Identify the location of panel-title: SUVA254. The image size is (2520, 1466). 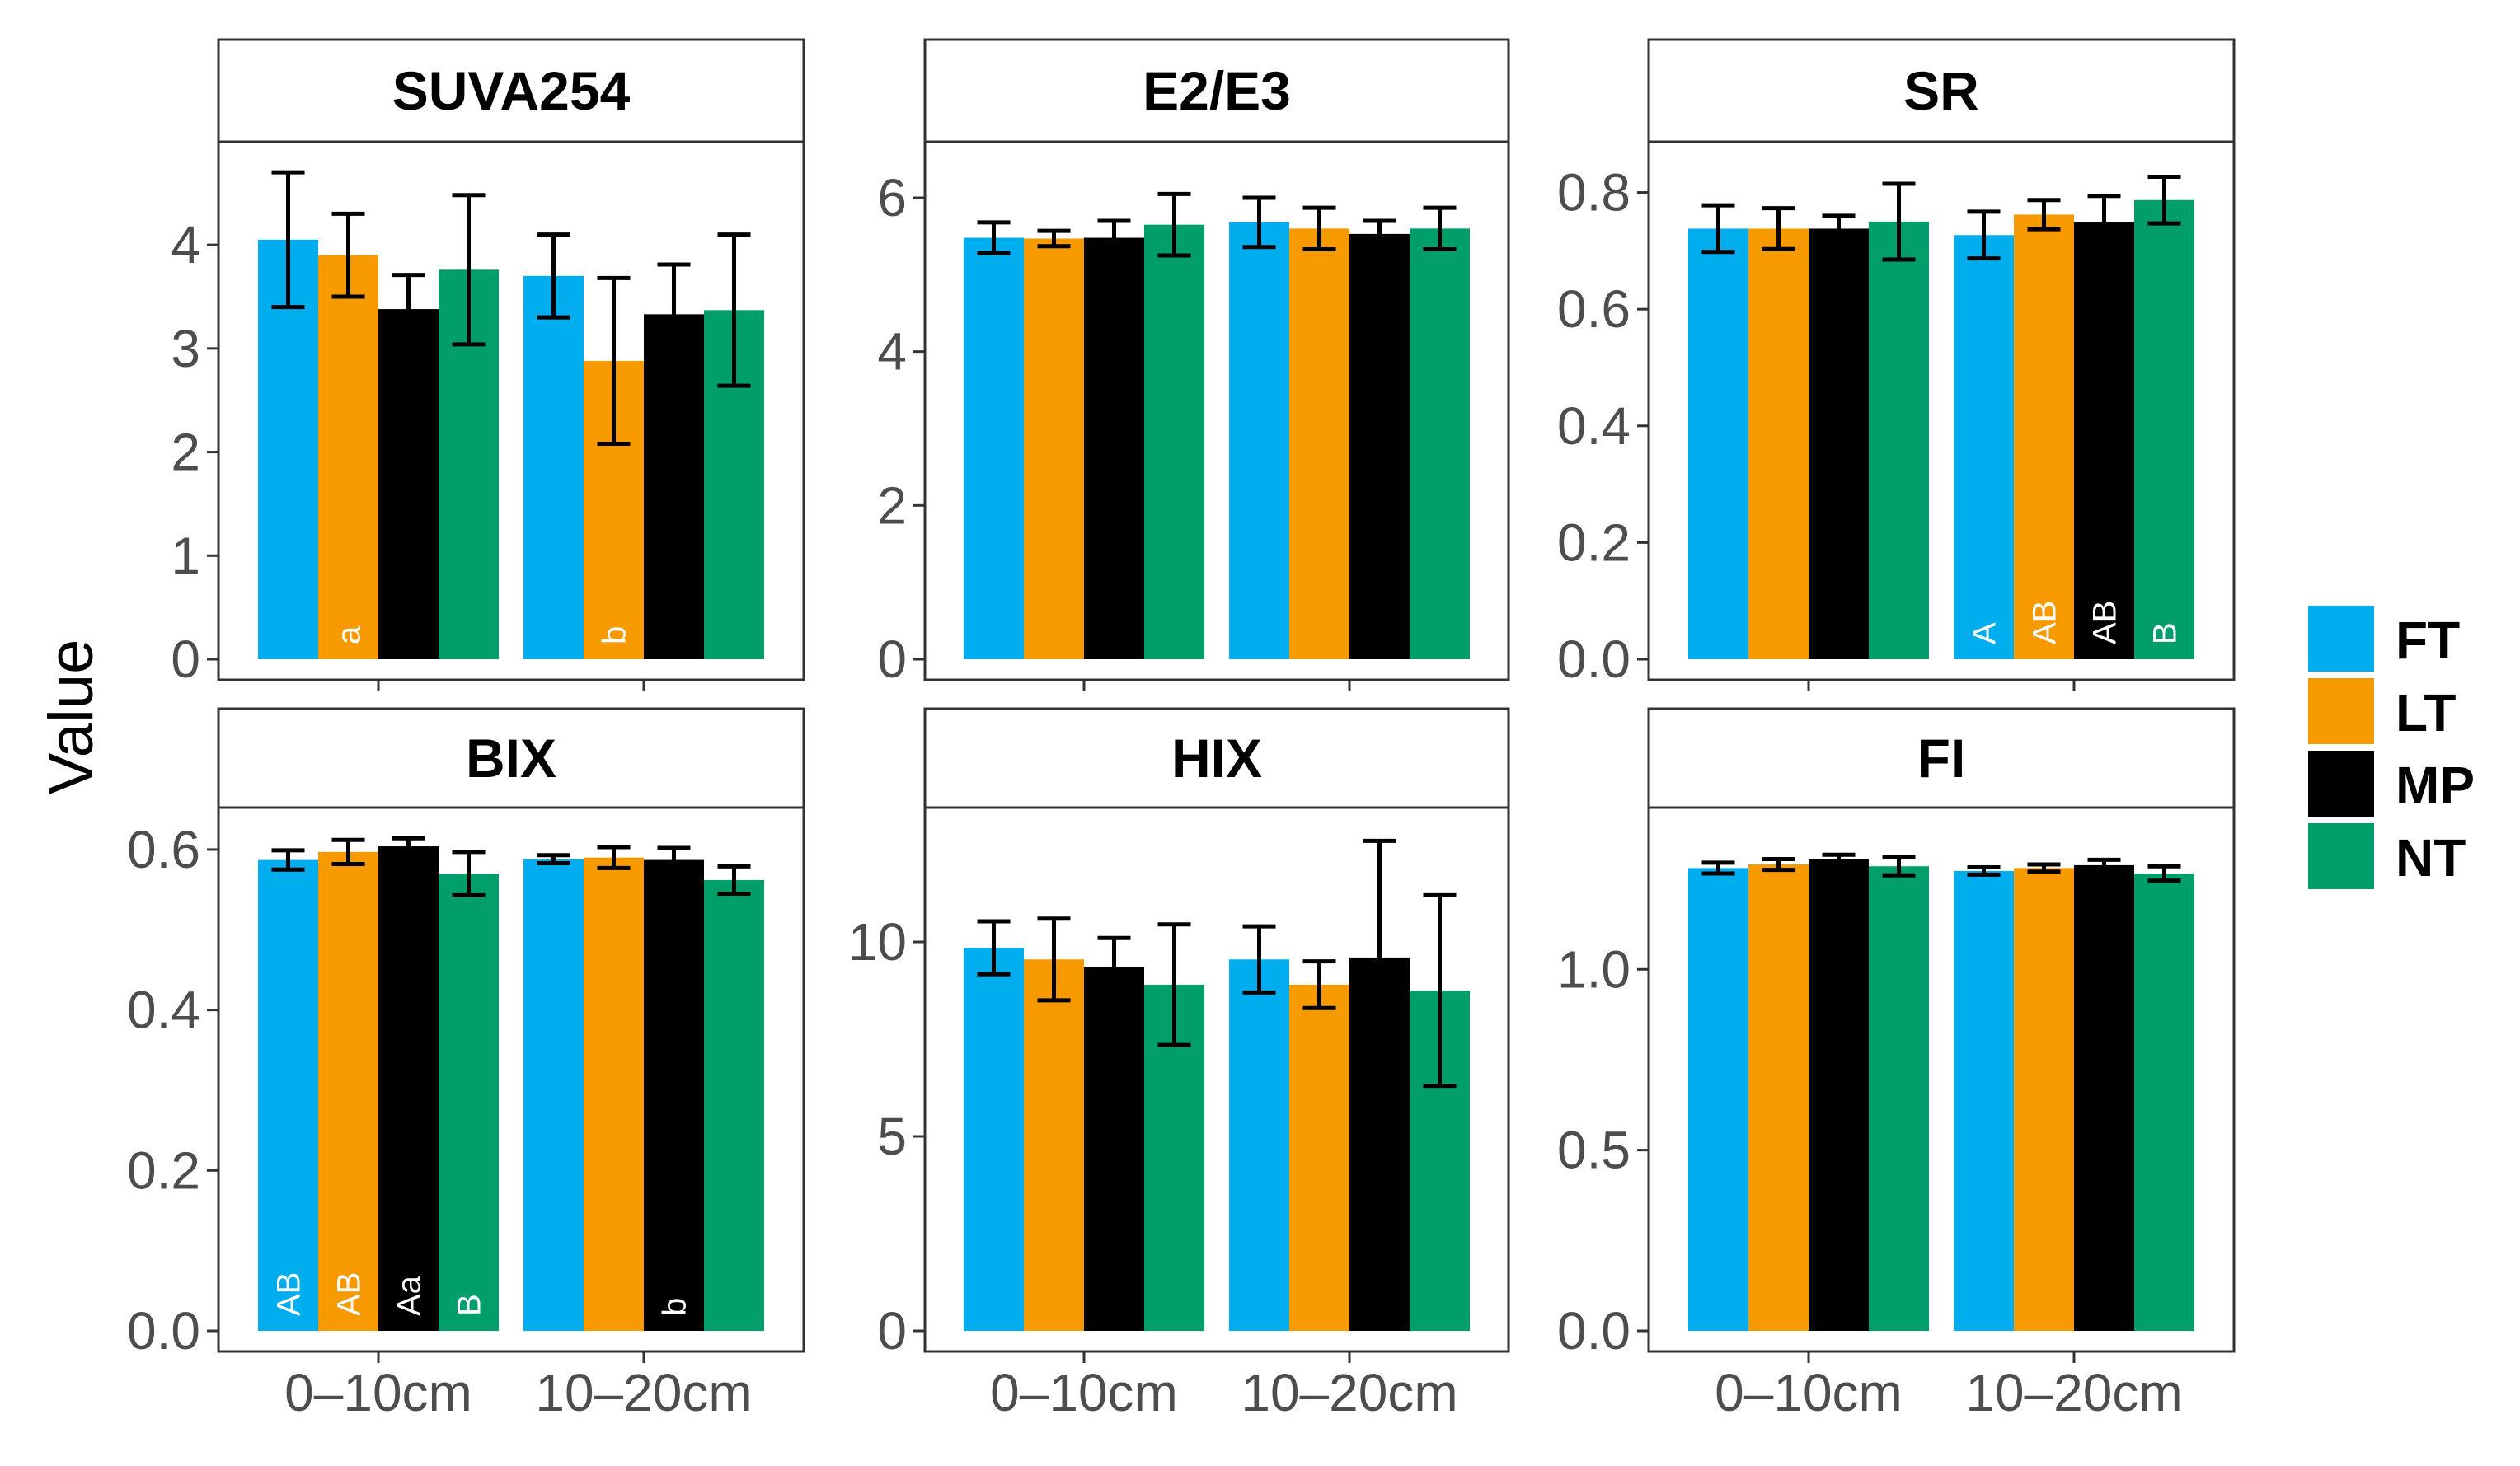
(511, 90).